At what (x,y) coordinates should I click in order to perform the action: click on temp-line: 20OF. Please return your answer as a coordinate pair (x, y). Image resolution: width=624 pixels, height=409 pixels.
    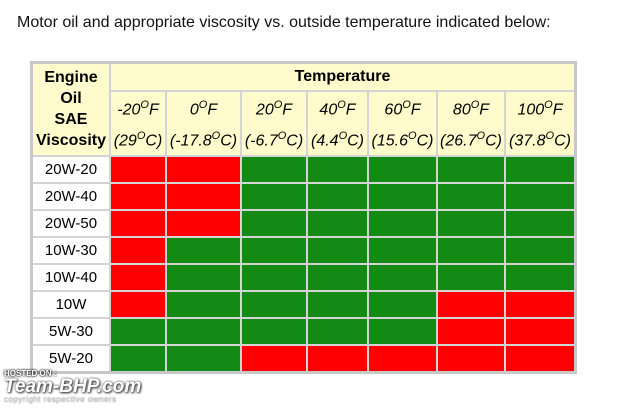
    Looking at the image, I should click on (274, 107).